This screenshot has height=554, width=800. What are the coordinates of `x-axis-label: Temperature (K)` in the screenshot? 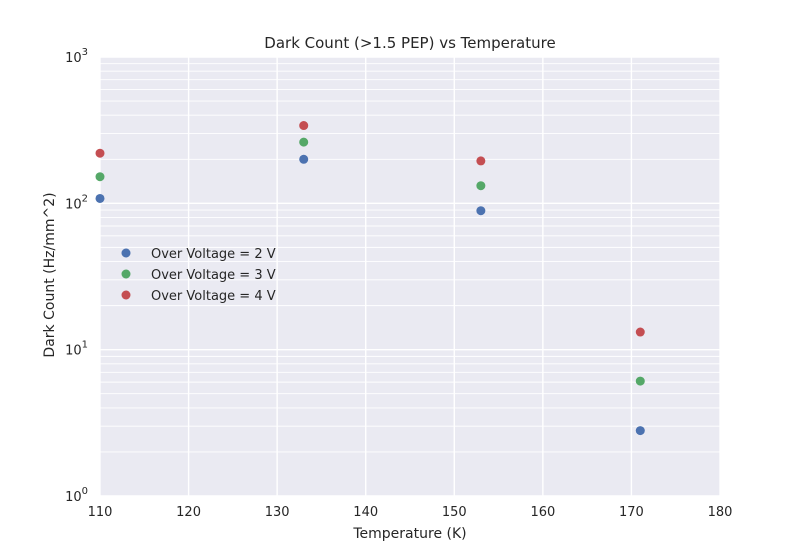 It's located at (409, 534).